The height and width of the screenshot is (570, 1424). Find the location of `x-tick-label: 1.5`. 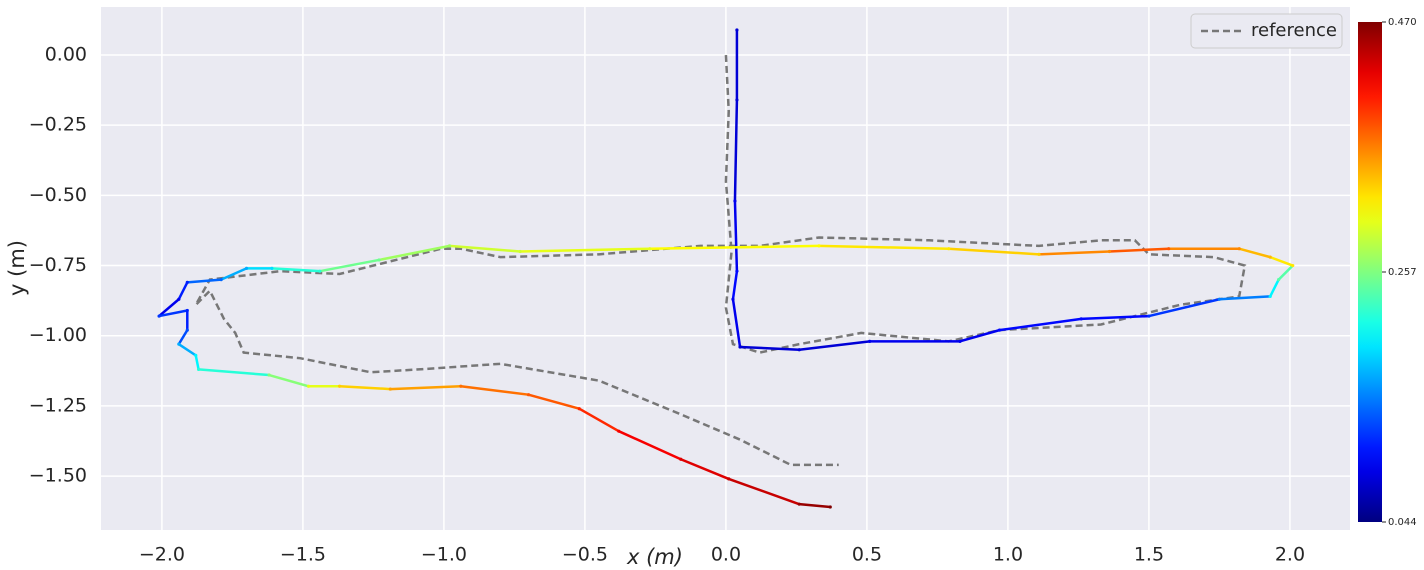

x-tick-label: 1.5 is located at coordinates (1149, 555).